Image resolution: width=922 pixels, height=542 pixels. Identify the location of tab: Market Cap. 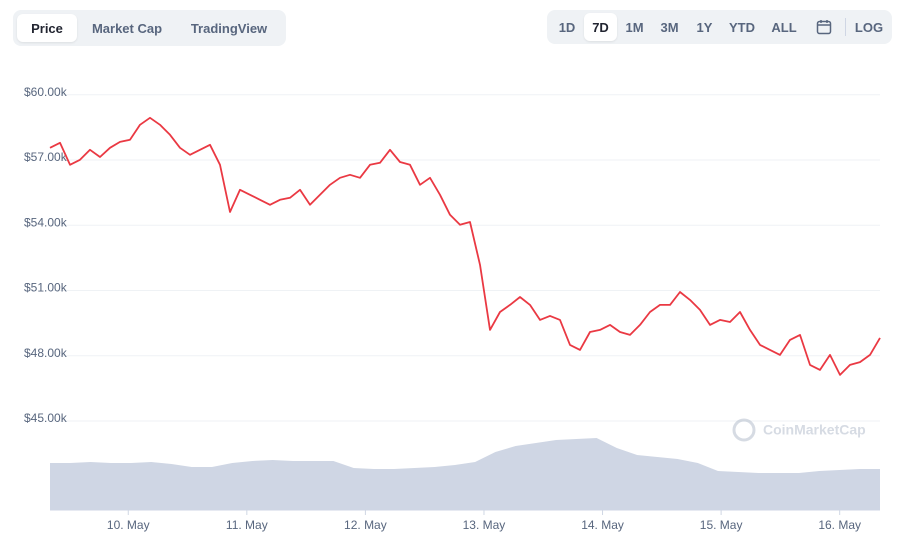
(127, 28).